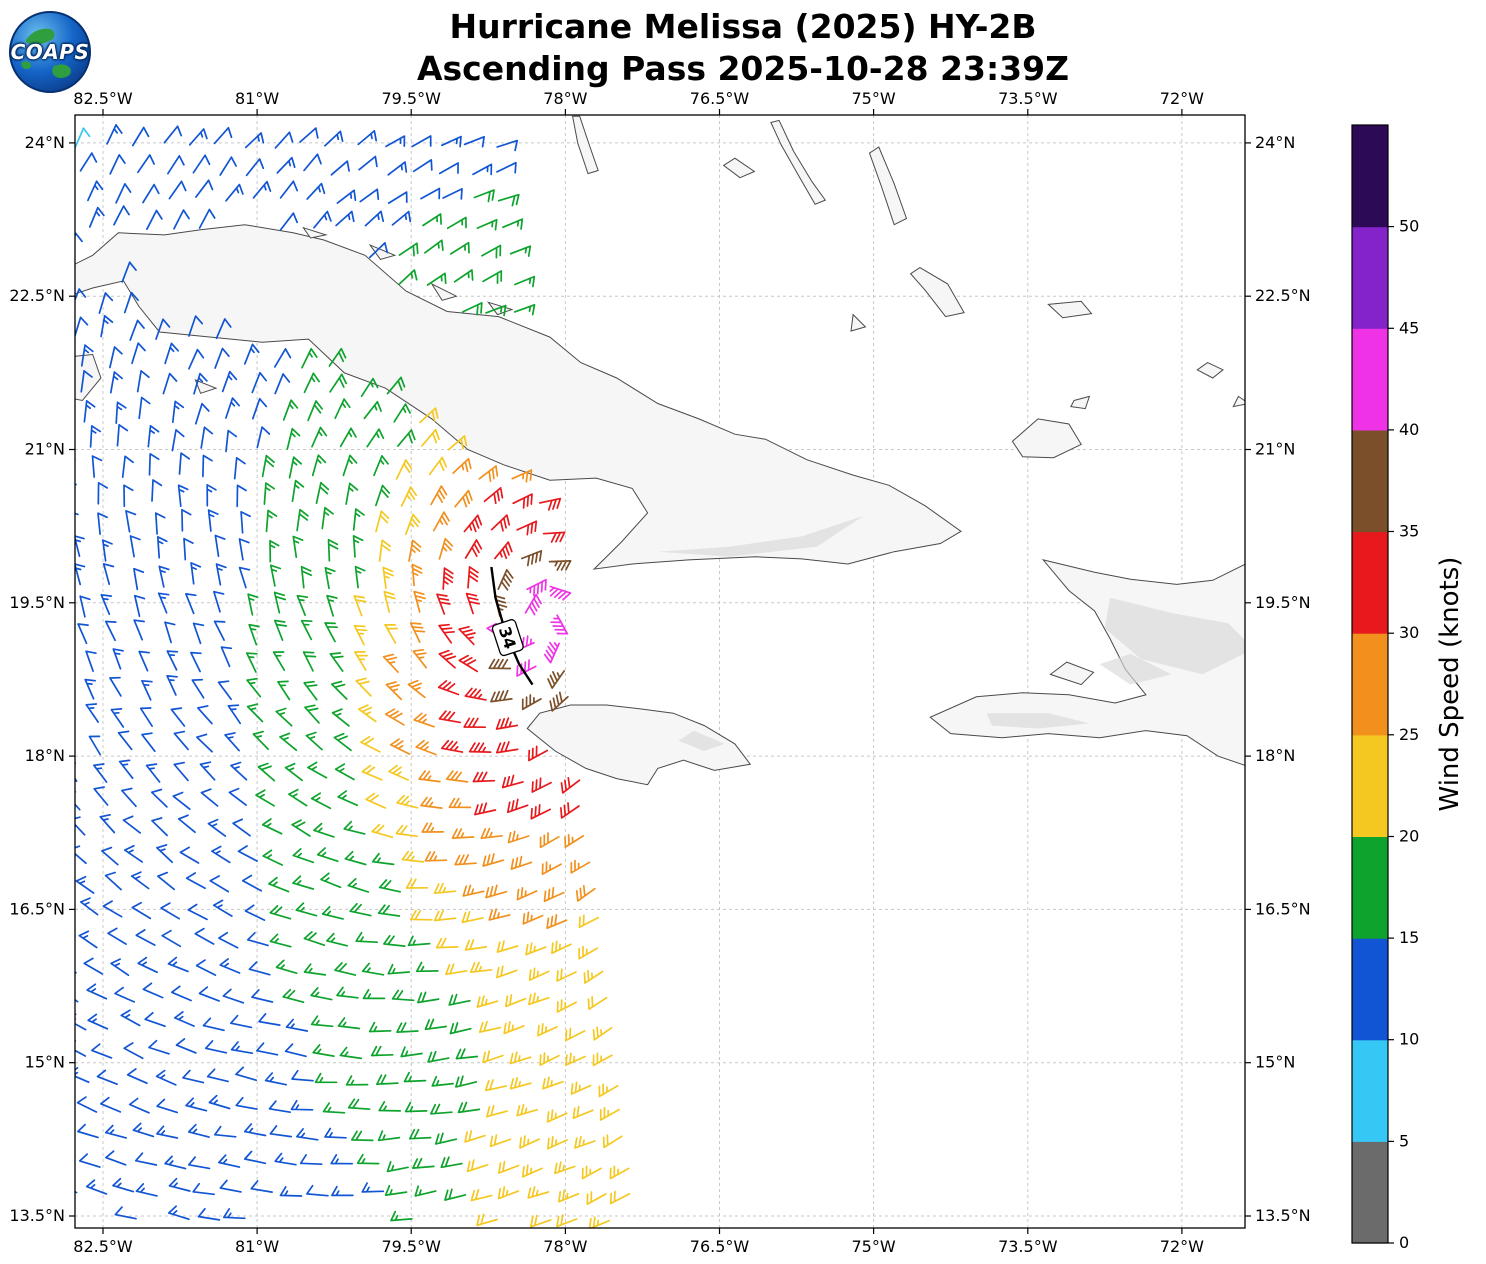  I want to click on coaps-logo-globe, so click(50, 52).